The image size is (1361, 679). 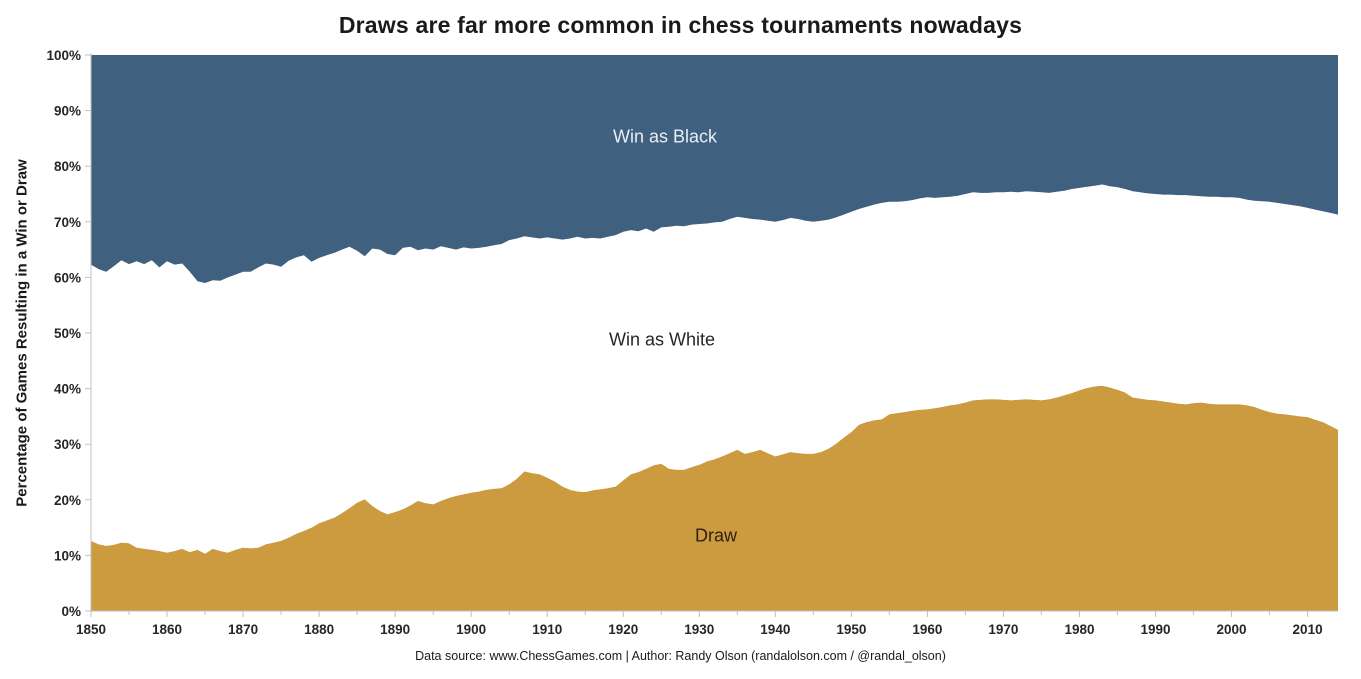 What do you see at coordinates (471, 629) in the screenshot?
I see `x-tick-label: 1900` at bounding box center [471, 629].